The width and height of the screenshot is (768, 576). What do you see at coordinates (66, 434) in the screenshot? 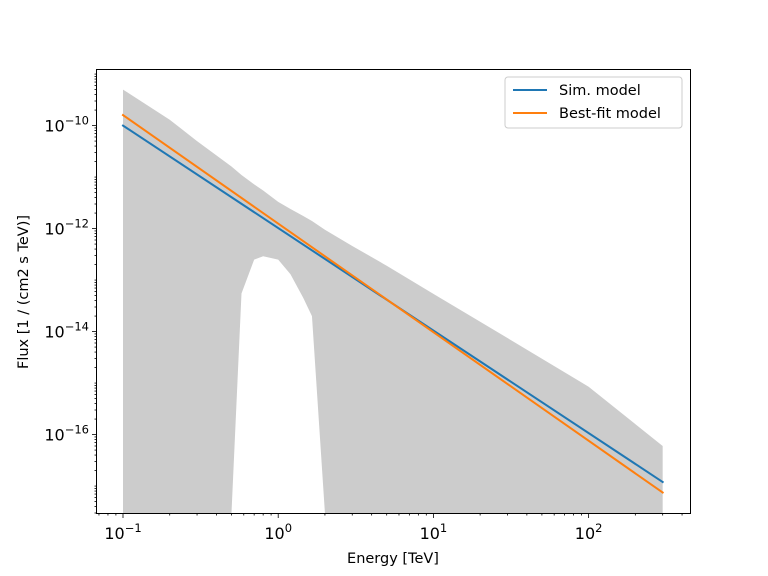
I see `y-tick-label: 10−16` at bounding box center [66, 434].